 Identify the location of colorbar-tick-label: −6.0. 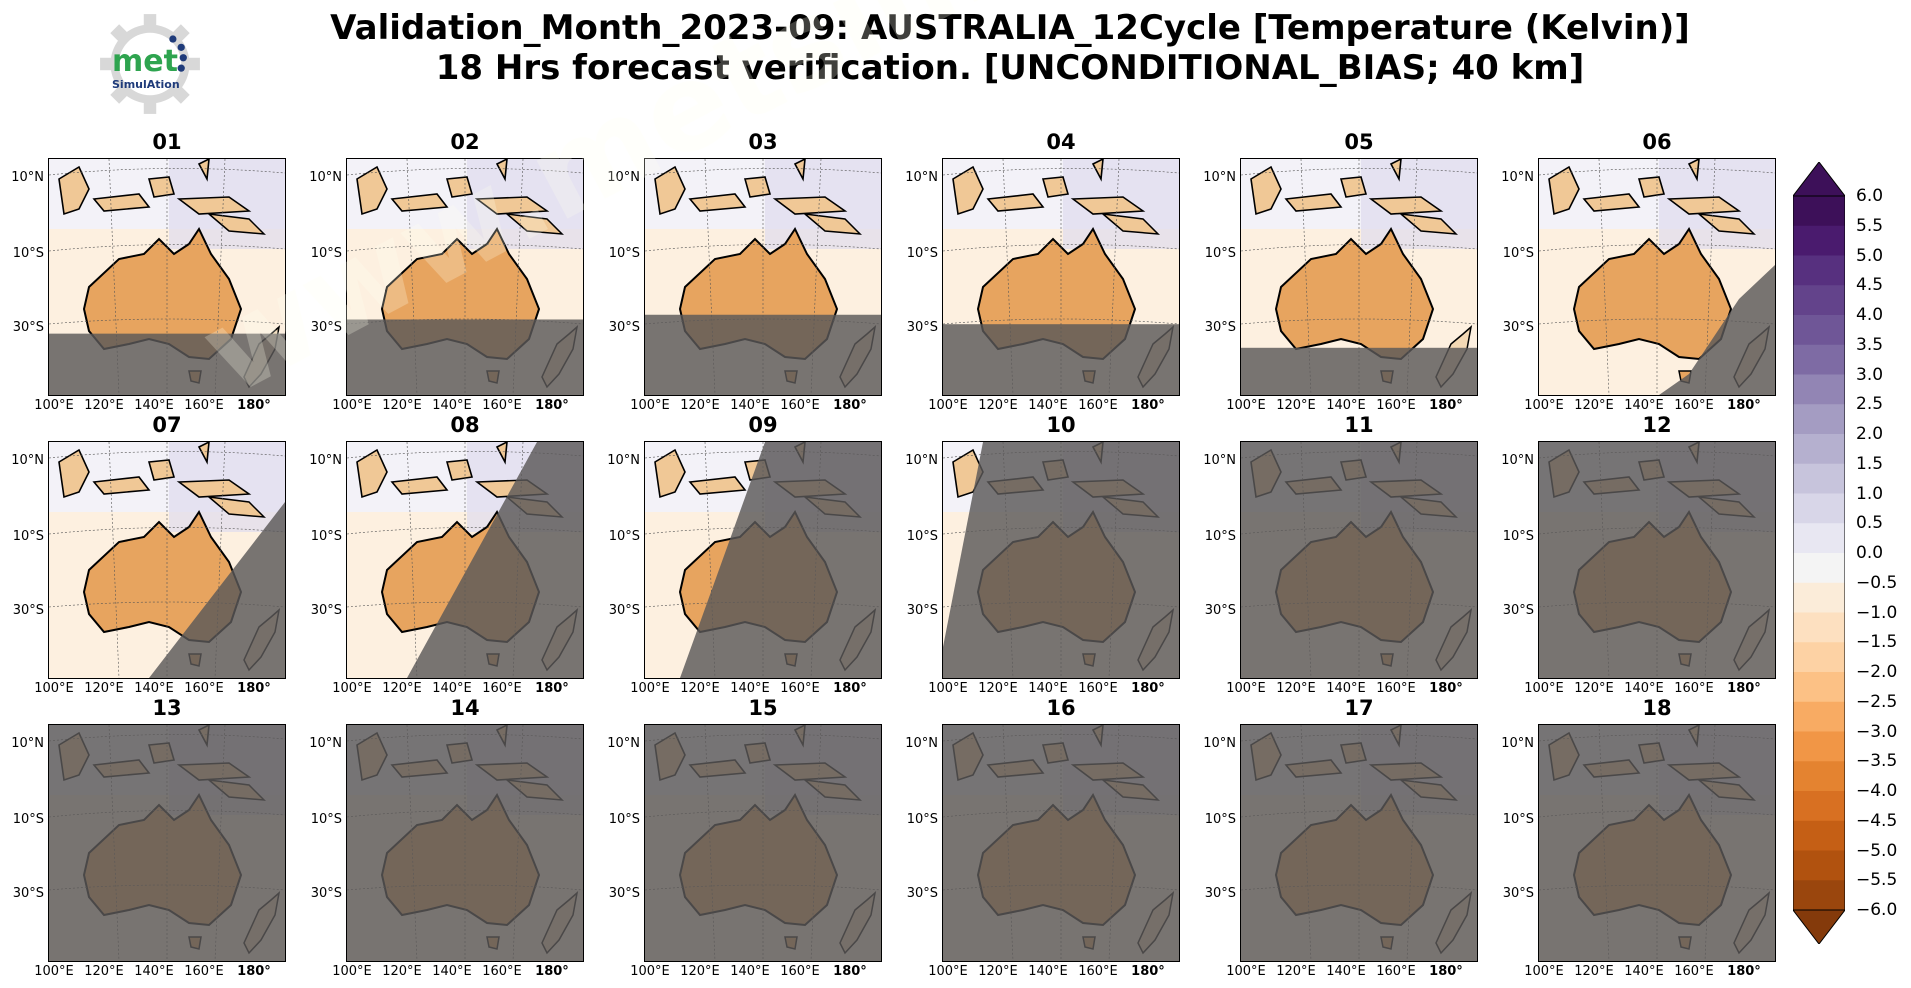
(1877, 910).